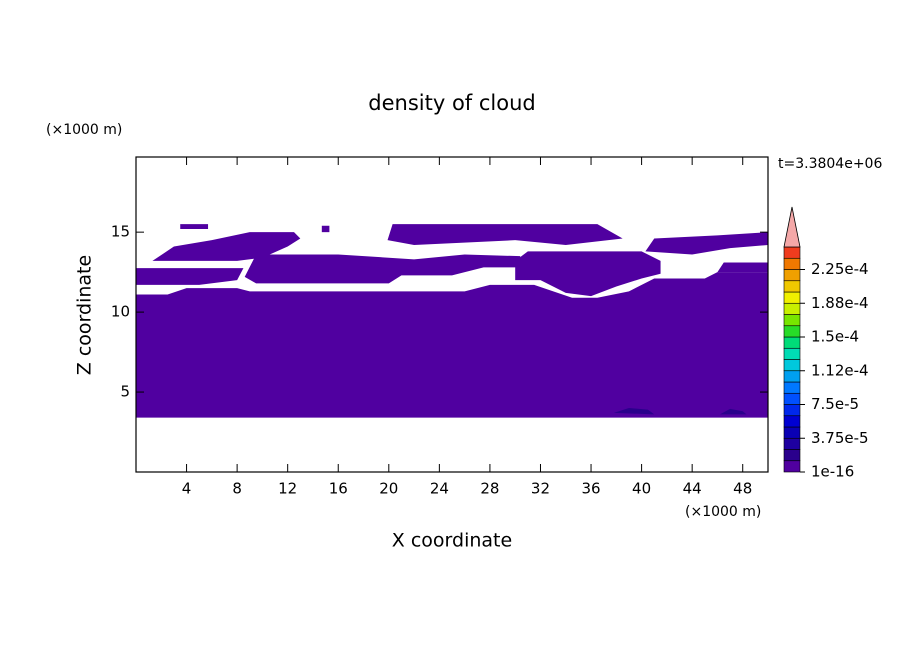 This screenshot has width=904, height=654. I want to click on time-label: t=3.3804e+06, so click(830, 164).